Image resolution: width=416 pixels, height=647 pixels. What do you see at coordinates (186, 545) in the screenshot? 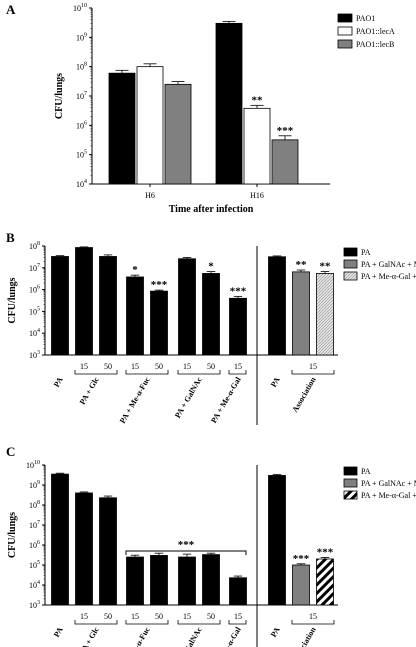
I see `c-significance-mark: ***` at bounding box center [186, 545].